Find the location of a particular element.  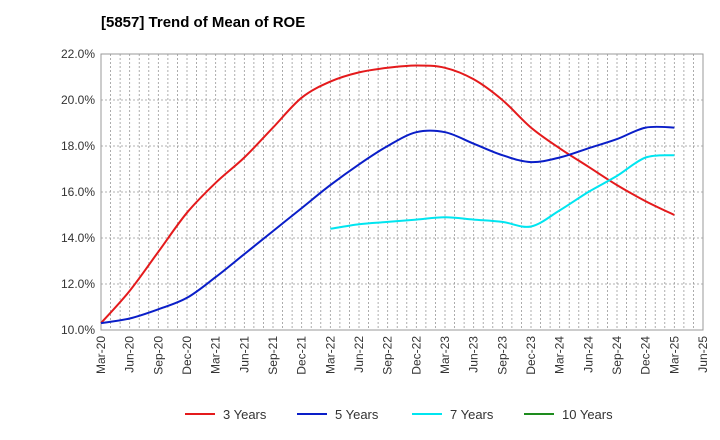

y-tick-label: 10.0% is located at coordinates (78, 330).